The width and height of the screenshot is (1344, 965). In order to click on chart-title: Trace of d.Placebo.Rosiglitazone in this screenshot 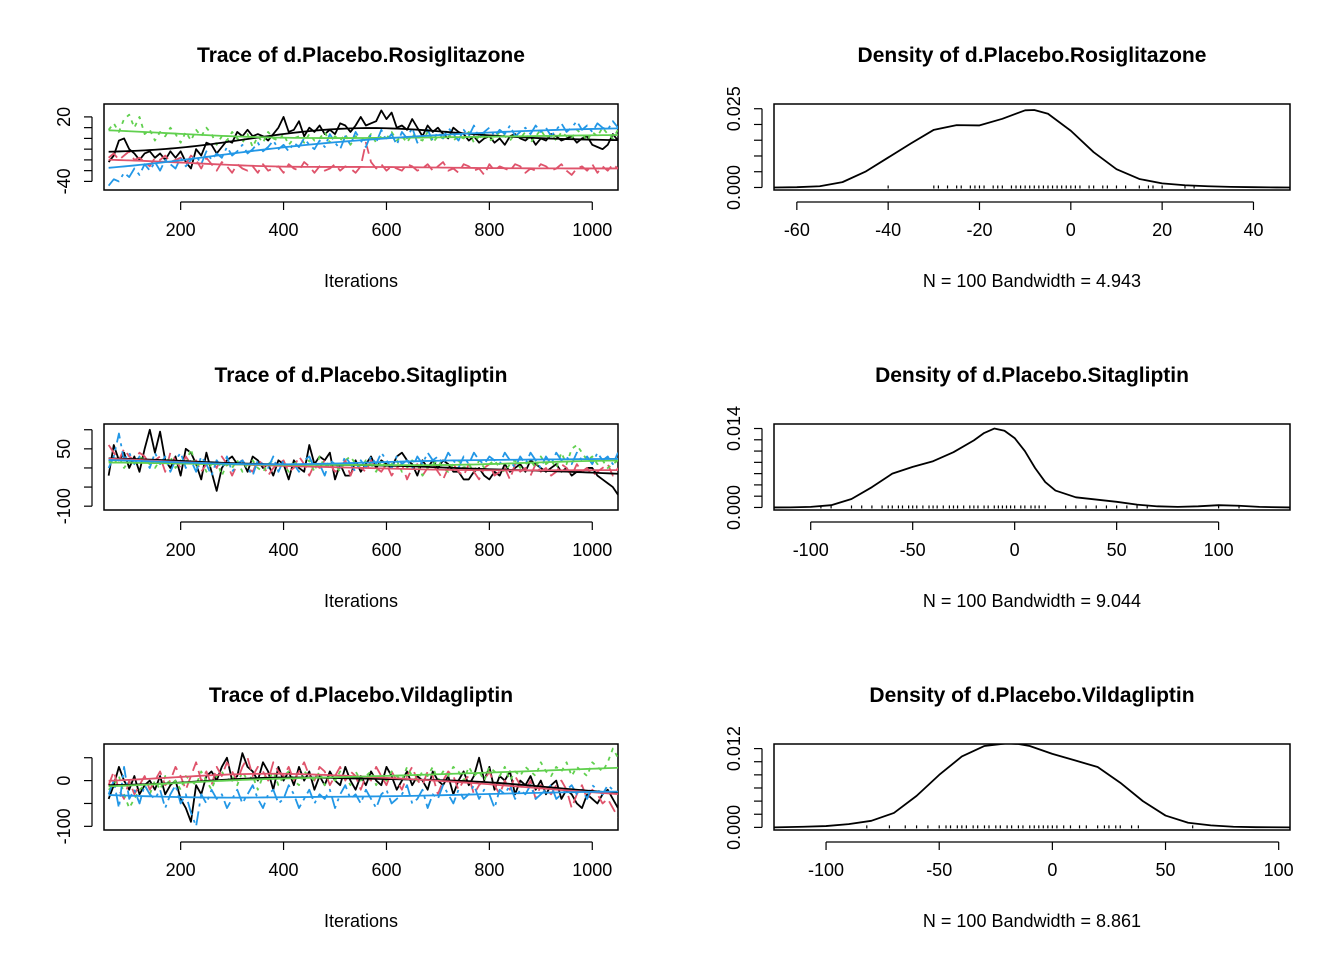, I will do `click(361, 55)`.